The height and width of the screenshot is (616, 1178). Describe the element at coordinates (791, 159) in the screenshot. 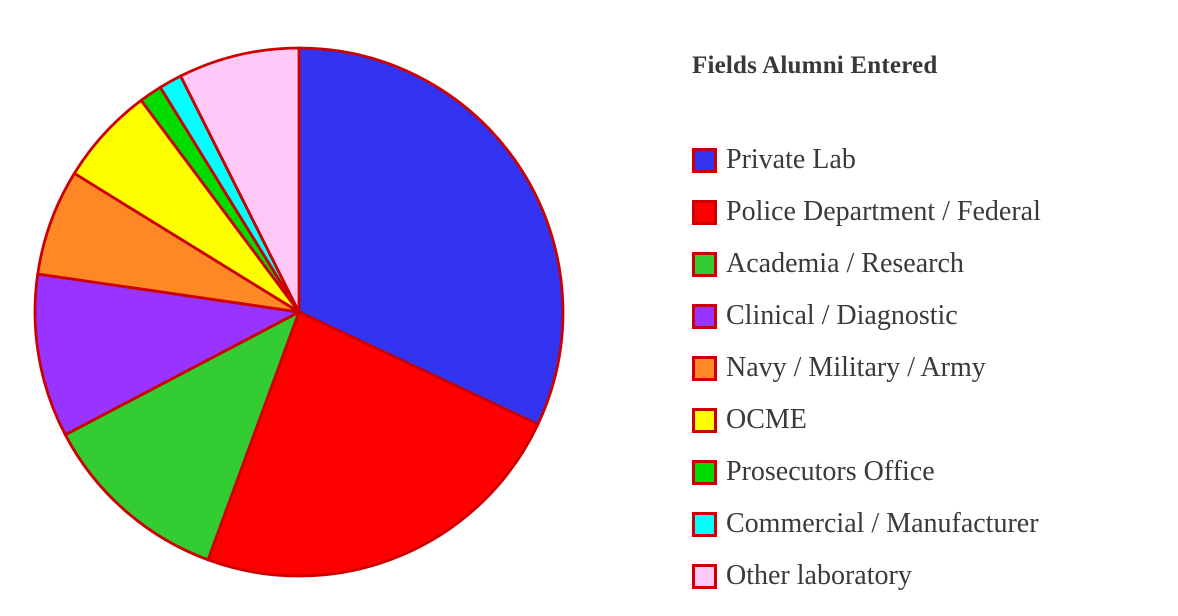

I see `legend-label: Private Lab` at that location.